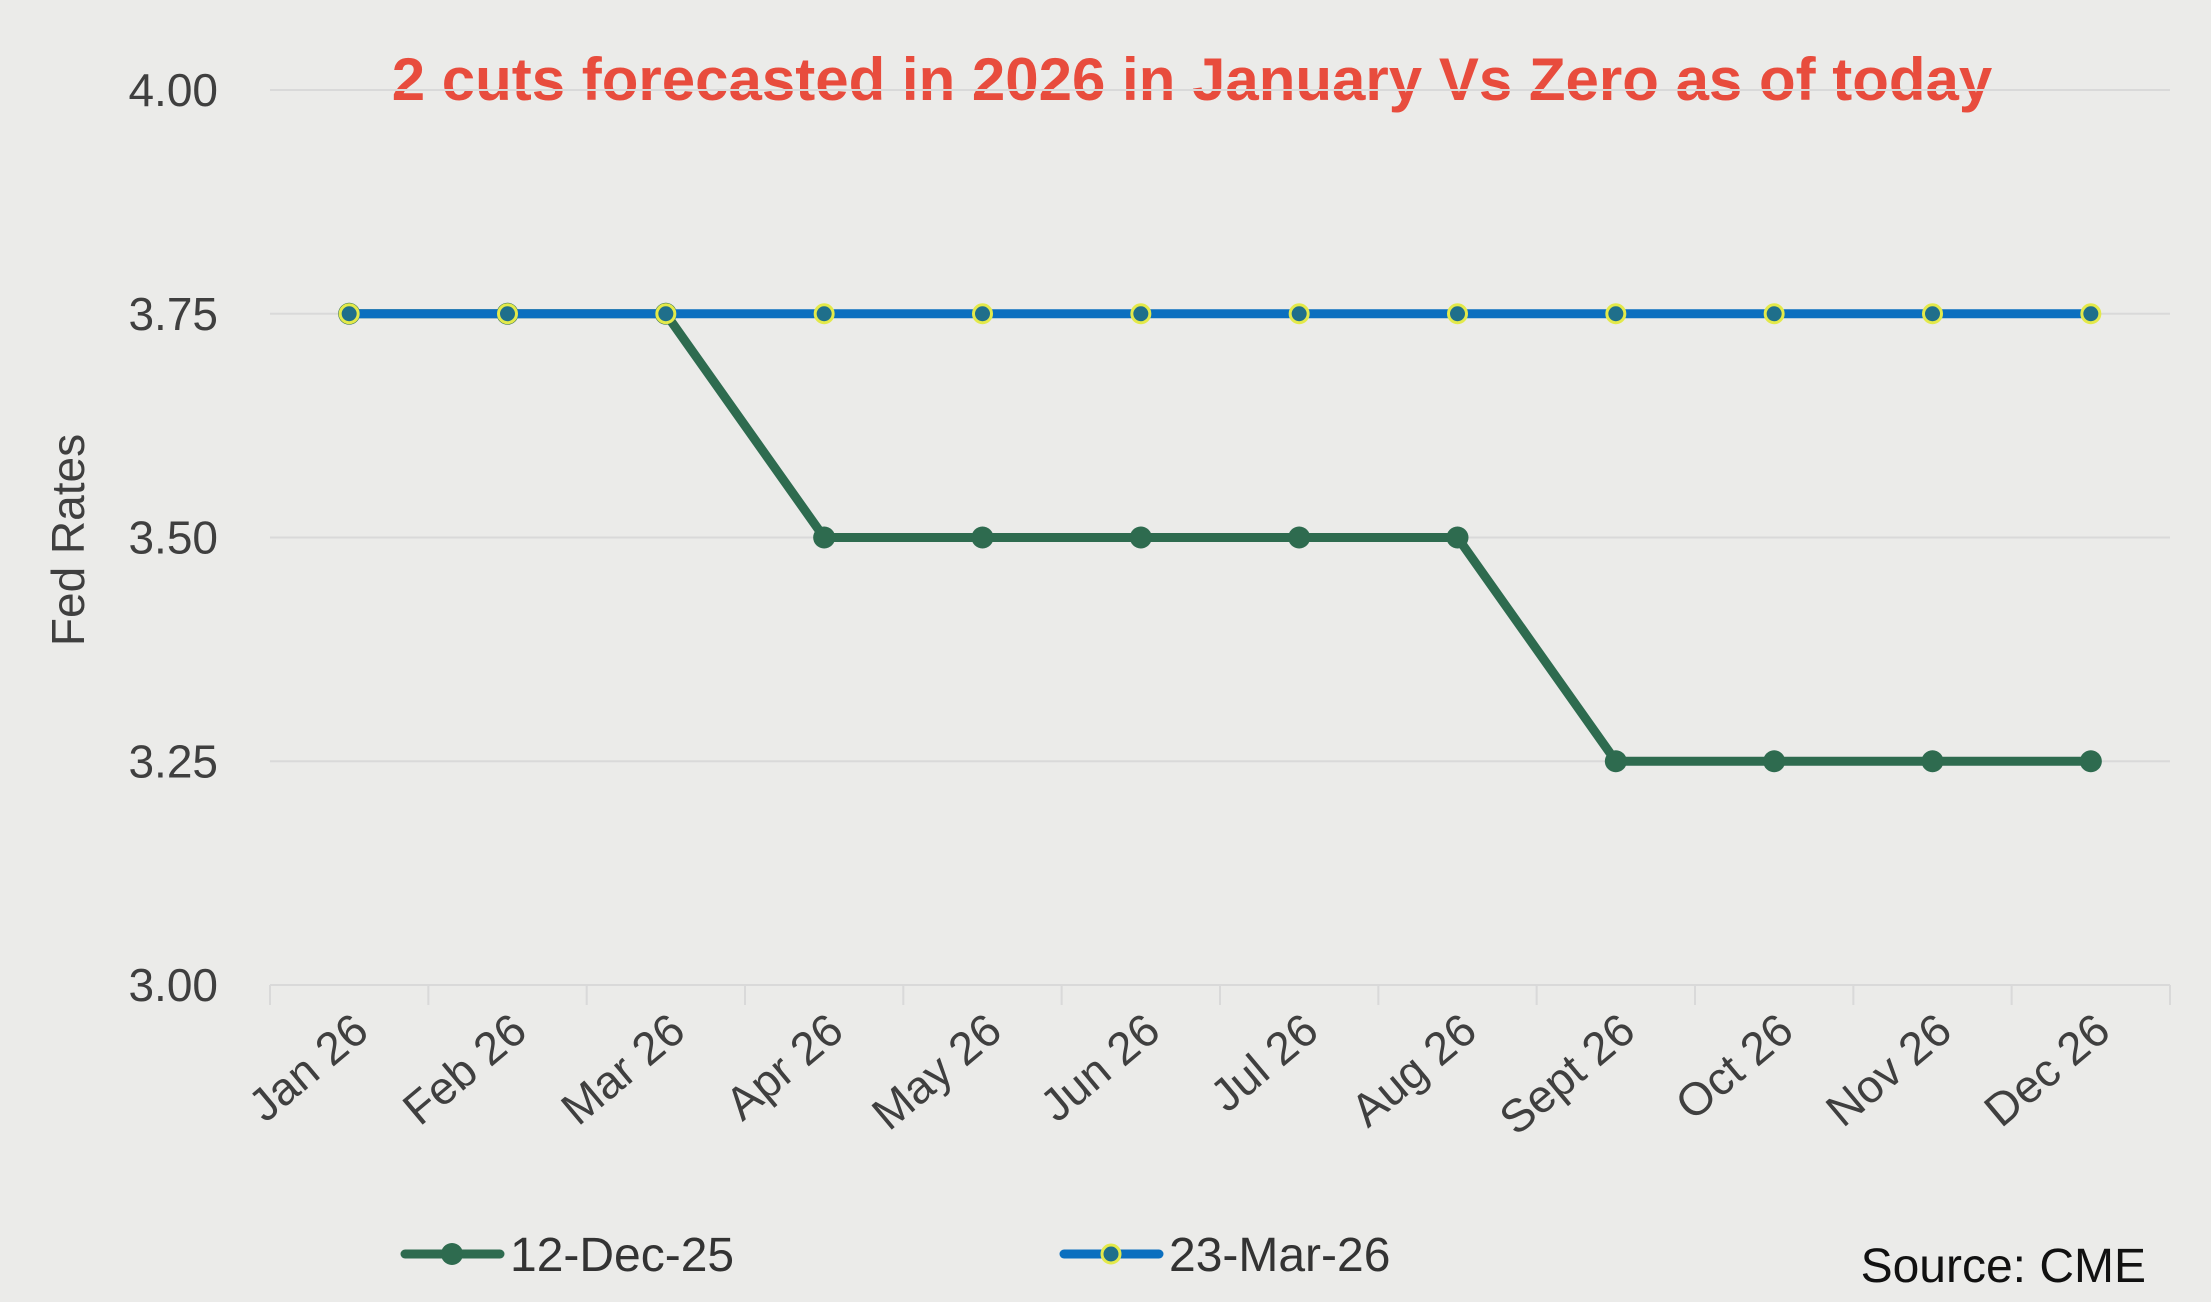 The width and height of the screenshot is (2211, 1302). I want to click on x-tick-label: Mar 26, so click(622, 1069).